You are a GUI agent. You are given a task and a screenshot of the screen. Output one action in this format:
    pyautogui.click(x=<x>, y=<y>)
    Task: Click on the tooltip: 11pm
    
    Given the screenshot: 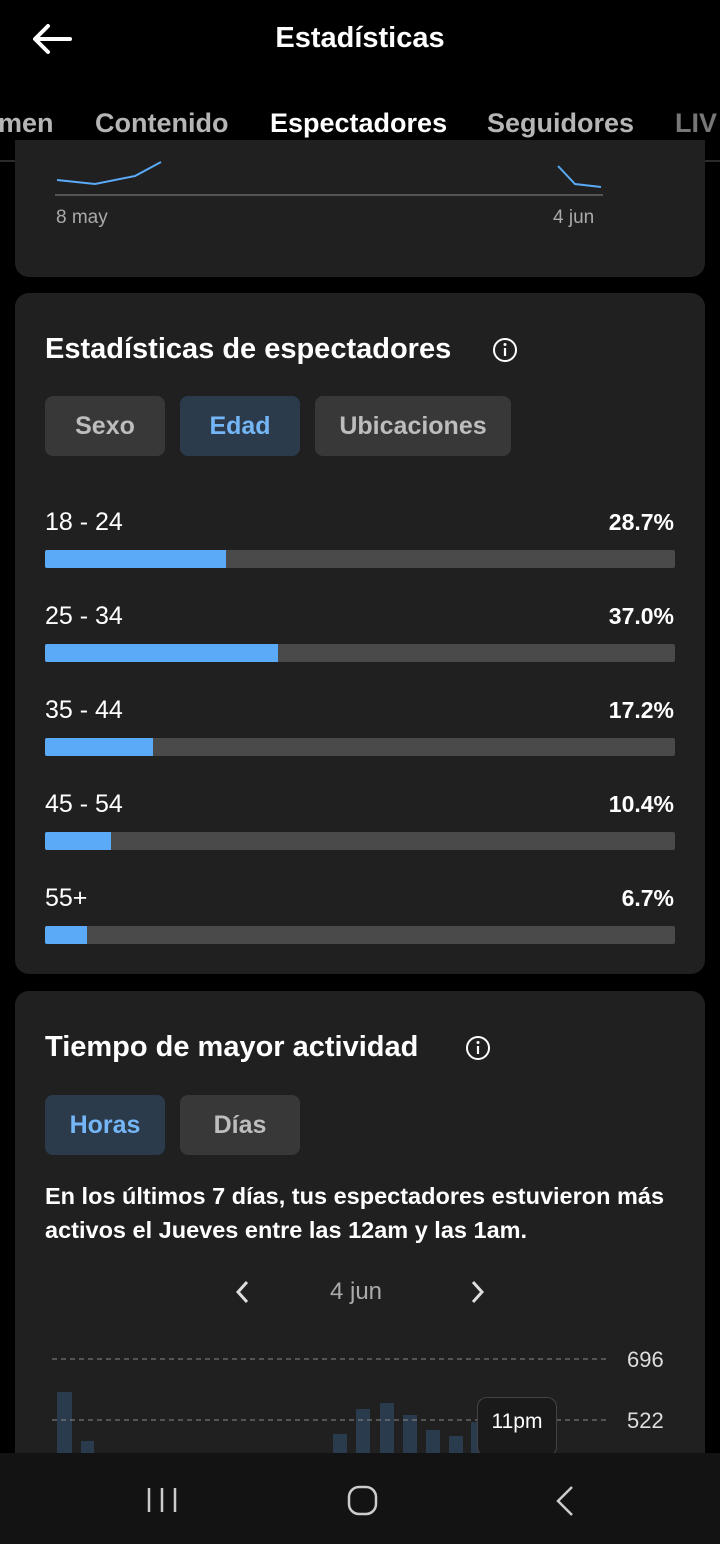 What is the action you would take?
    pyautogui.click(x=517, y=1427)
    